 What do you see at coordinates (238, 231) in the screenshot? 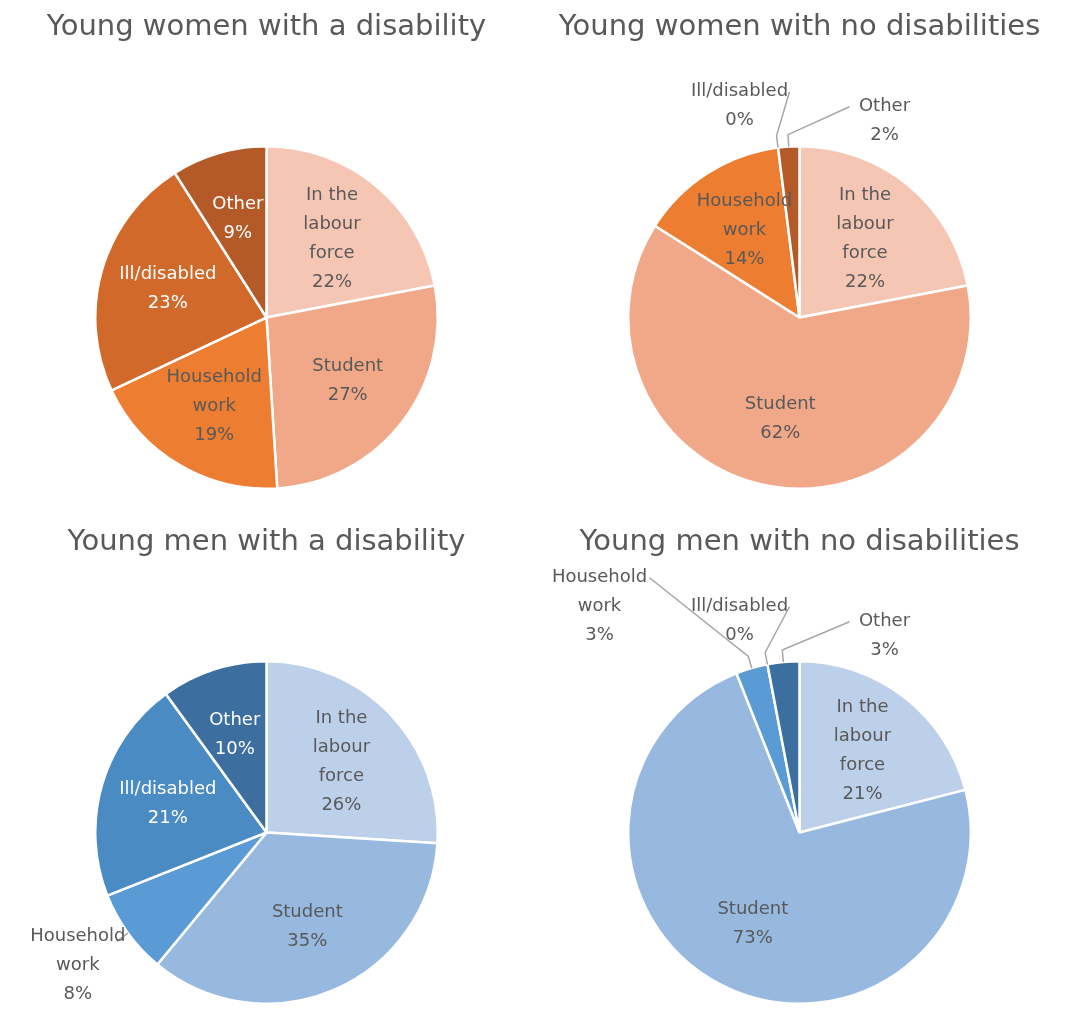
I see `data-label: 9%` at bounding box center [238, 231].